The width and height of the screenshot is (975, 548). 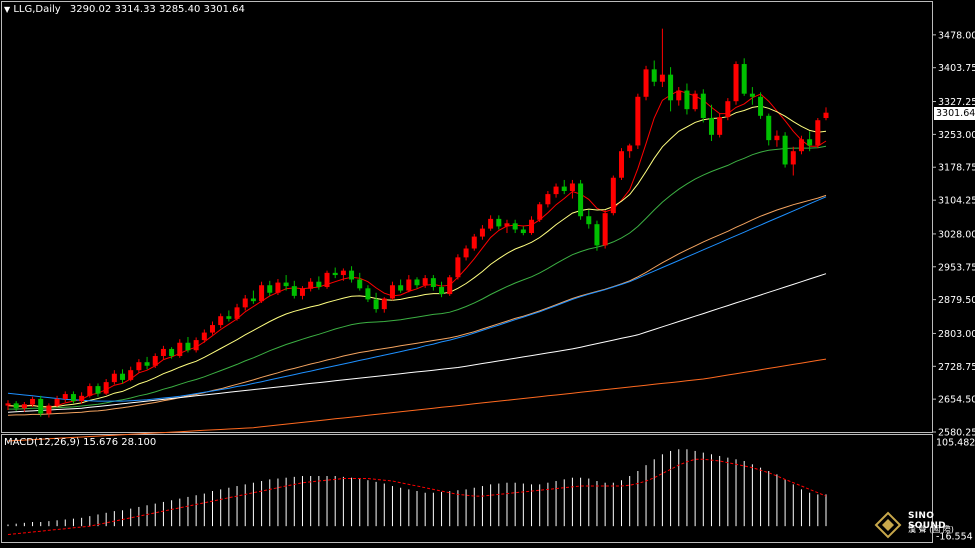 What do you see at coordinates (931, 529) in the screenshot?
I see `logo-text-sub: 漢 聲 (國 際)` at bounding box center [931, 529].